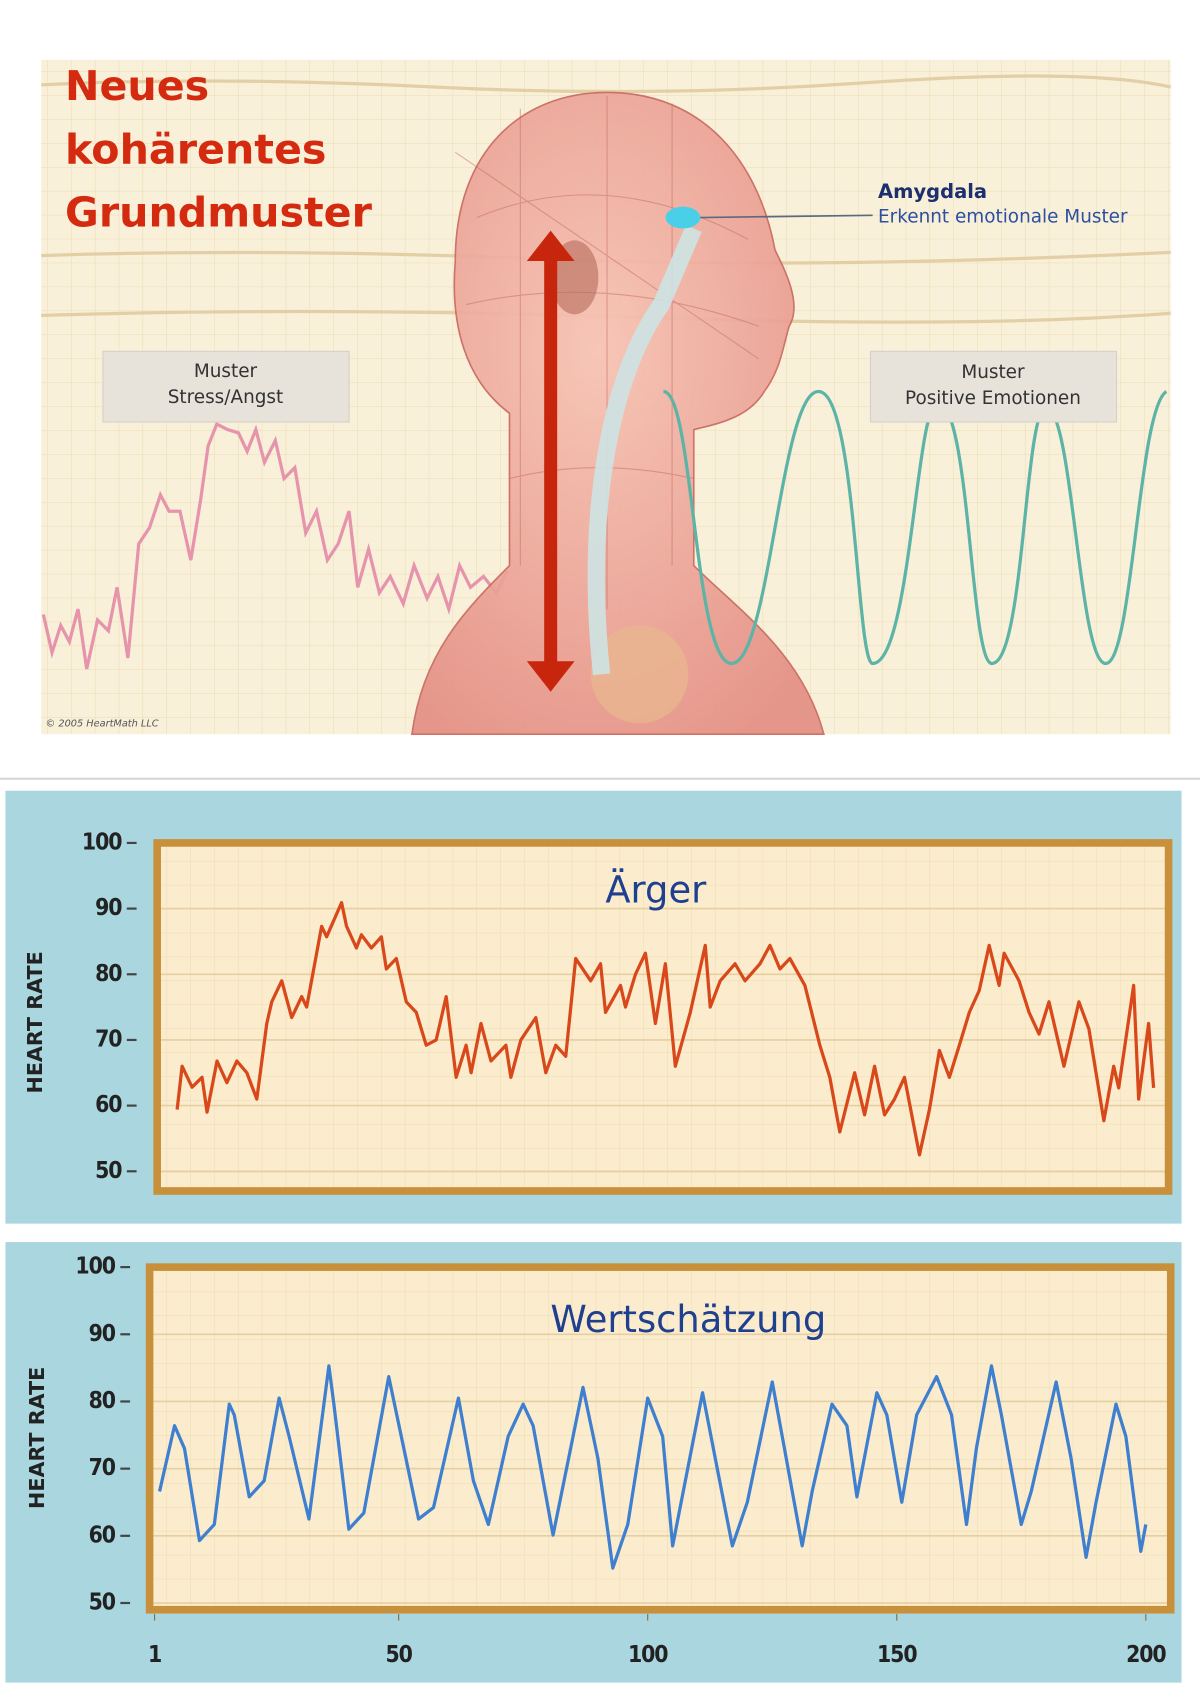 The height and width of the screenshot is (1700, 1200). I want to click on stress-wave, so click(275, 545).